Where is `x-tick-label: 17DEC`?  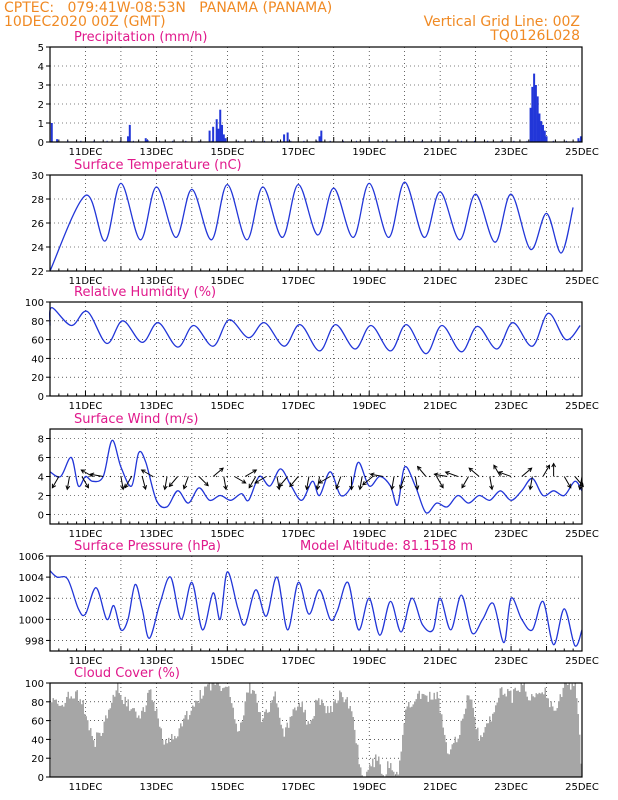
x-tick-label: 17DEC is located at coordinates (298, 661).